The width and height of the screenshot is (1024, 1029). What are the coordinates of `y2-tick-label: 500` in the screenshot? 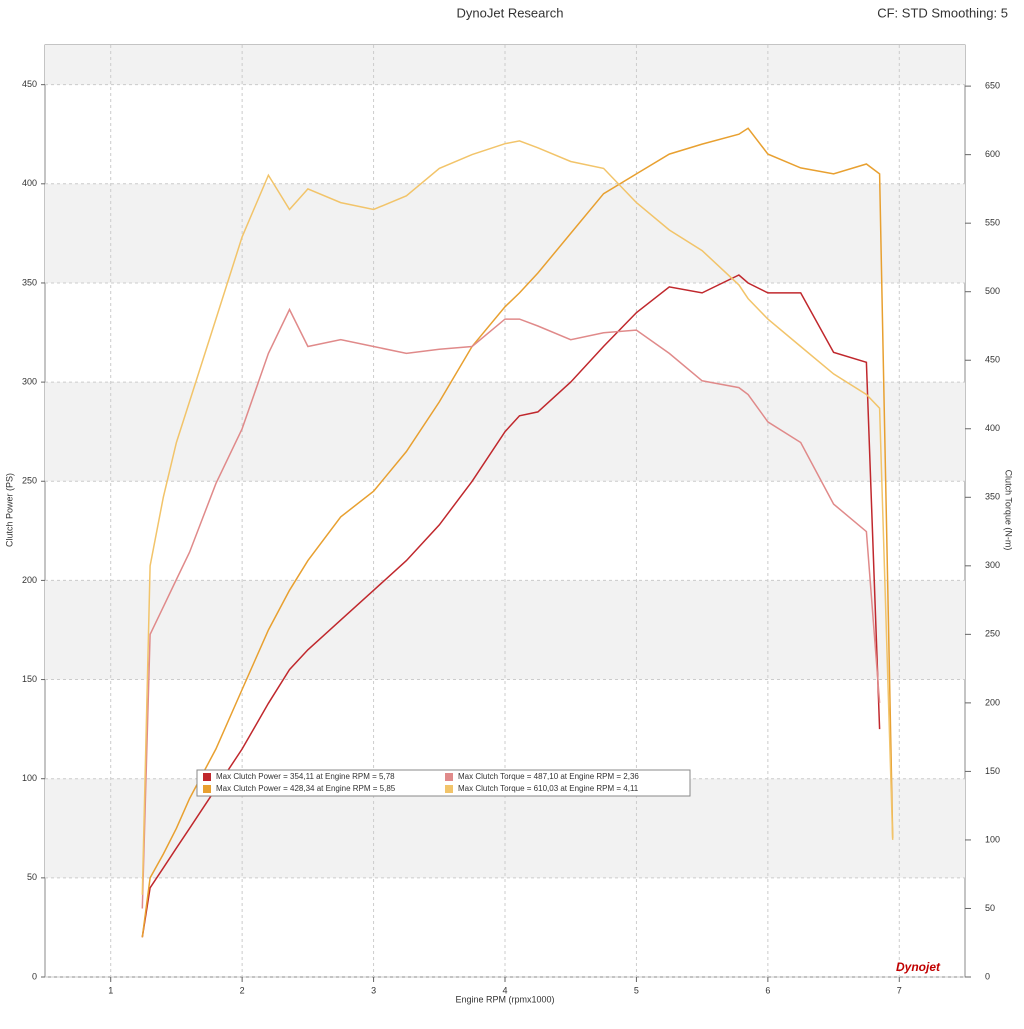 It's located at (992, 291).